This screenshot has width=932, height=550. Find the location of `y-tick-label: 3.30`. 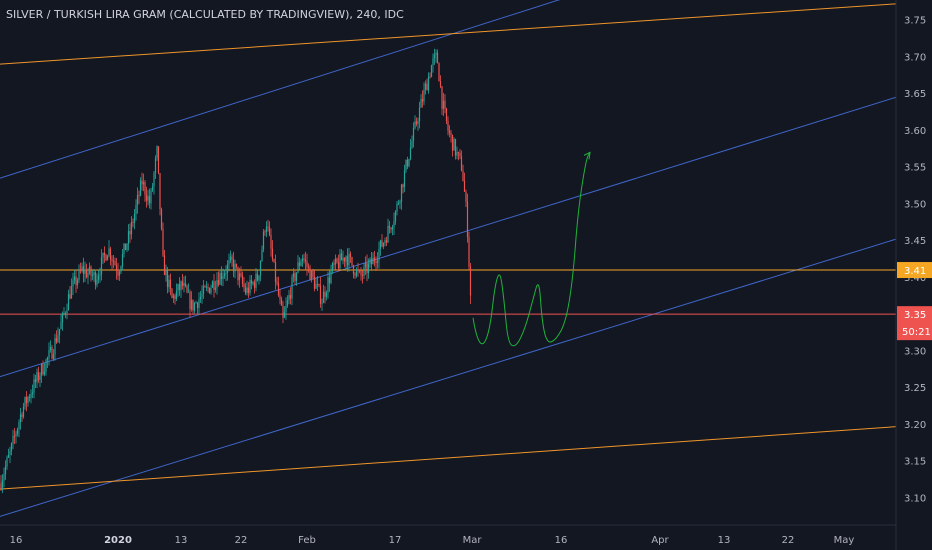

y-tick-label: 3.30 is located at coordinates (915, 351).